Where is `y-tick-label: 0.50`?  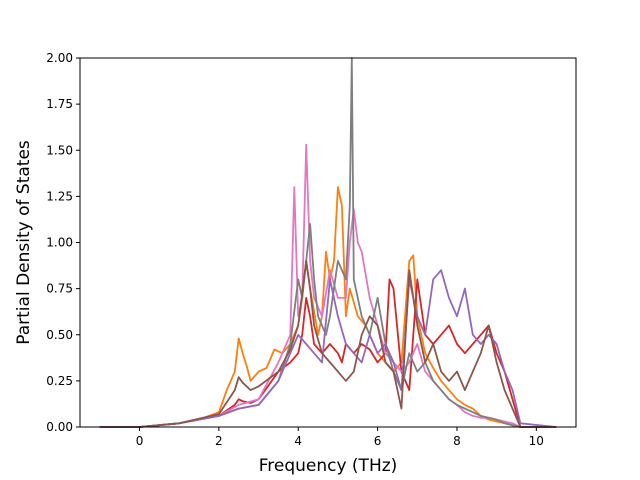 y-tick-label: 0.50 is located at coordinates (59, 335).